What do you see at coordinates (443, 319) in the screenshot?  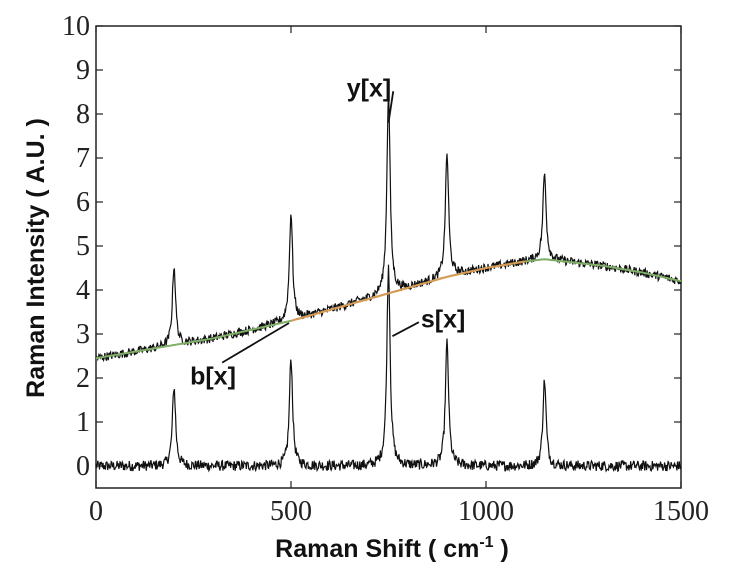 I see `annotation-label: s[x]` at bounding box center [443, 319].